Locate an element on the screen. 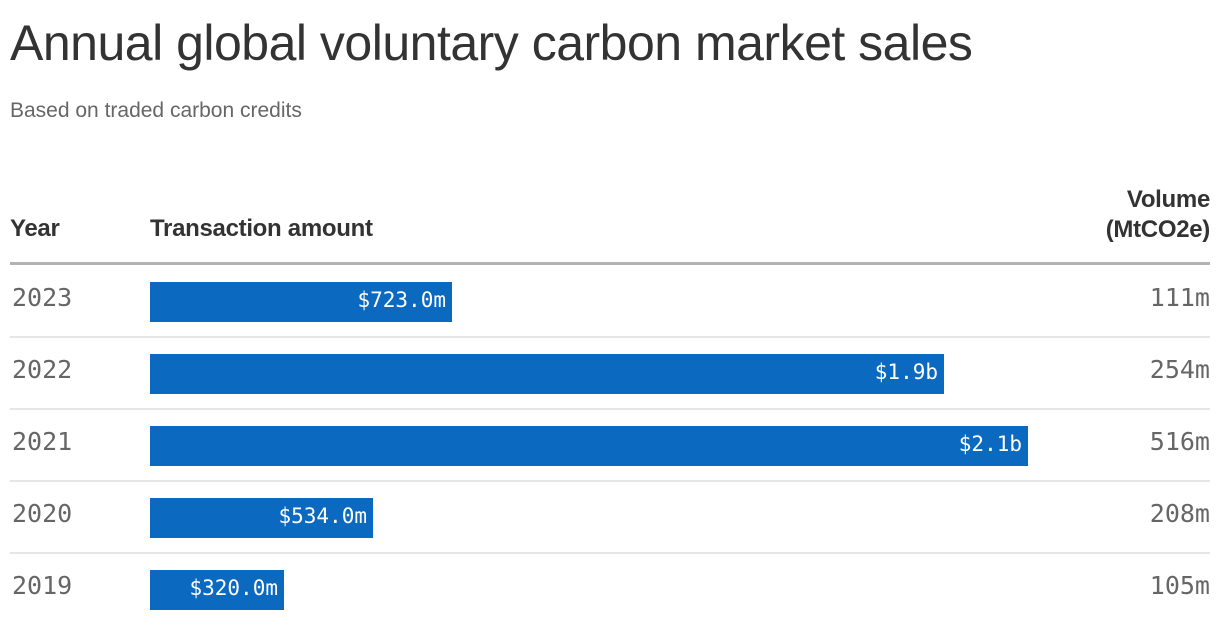  year-cell: 2020 is located at coordinates (42, 513).